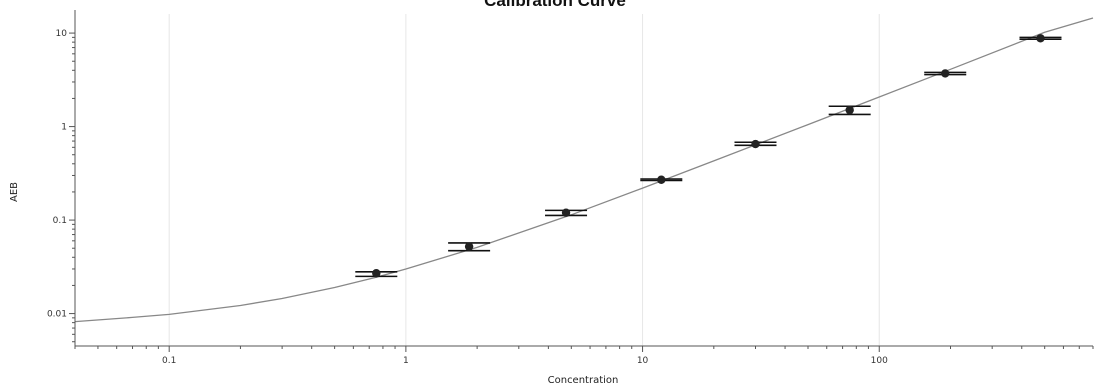 The width and height of the screenshot is (1105, 390). What do you see at coordinates (583, 380) in the screenshot?
I see `x-axis-label: Concentration` at bounding box center [583, 380].